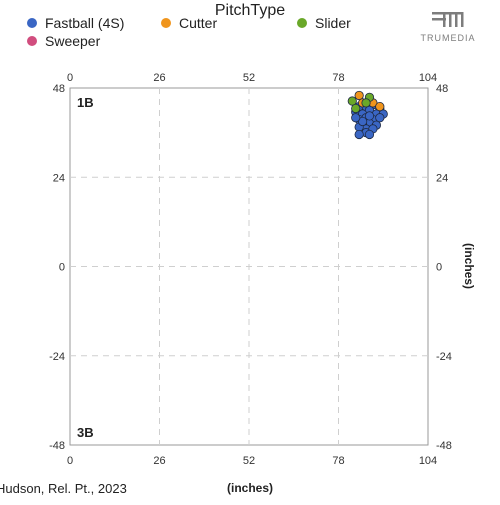 Image resolution: width=500 pixels, height=505 pixels. I want to click on x-tick-label-bottom: 78, so click(338, 461).